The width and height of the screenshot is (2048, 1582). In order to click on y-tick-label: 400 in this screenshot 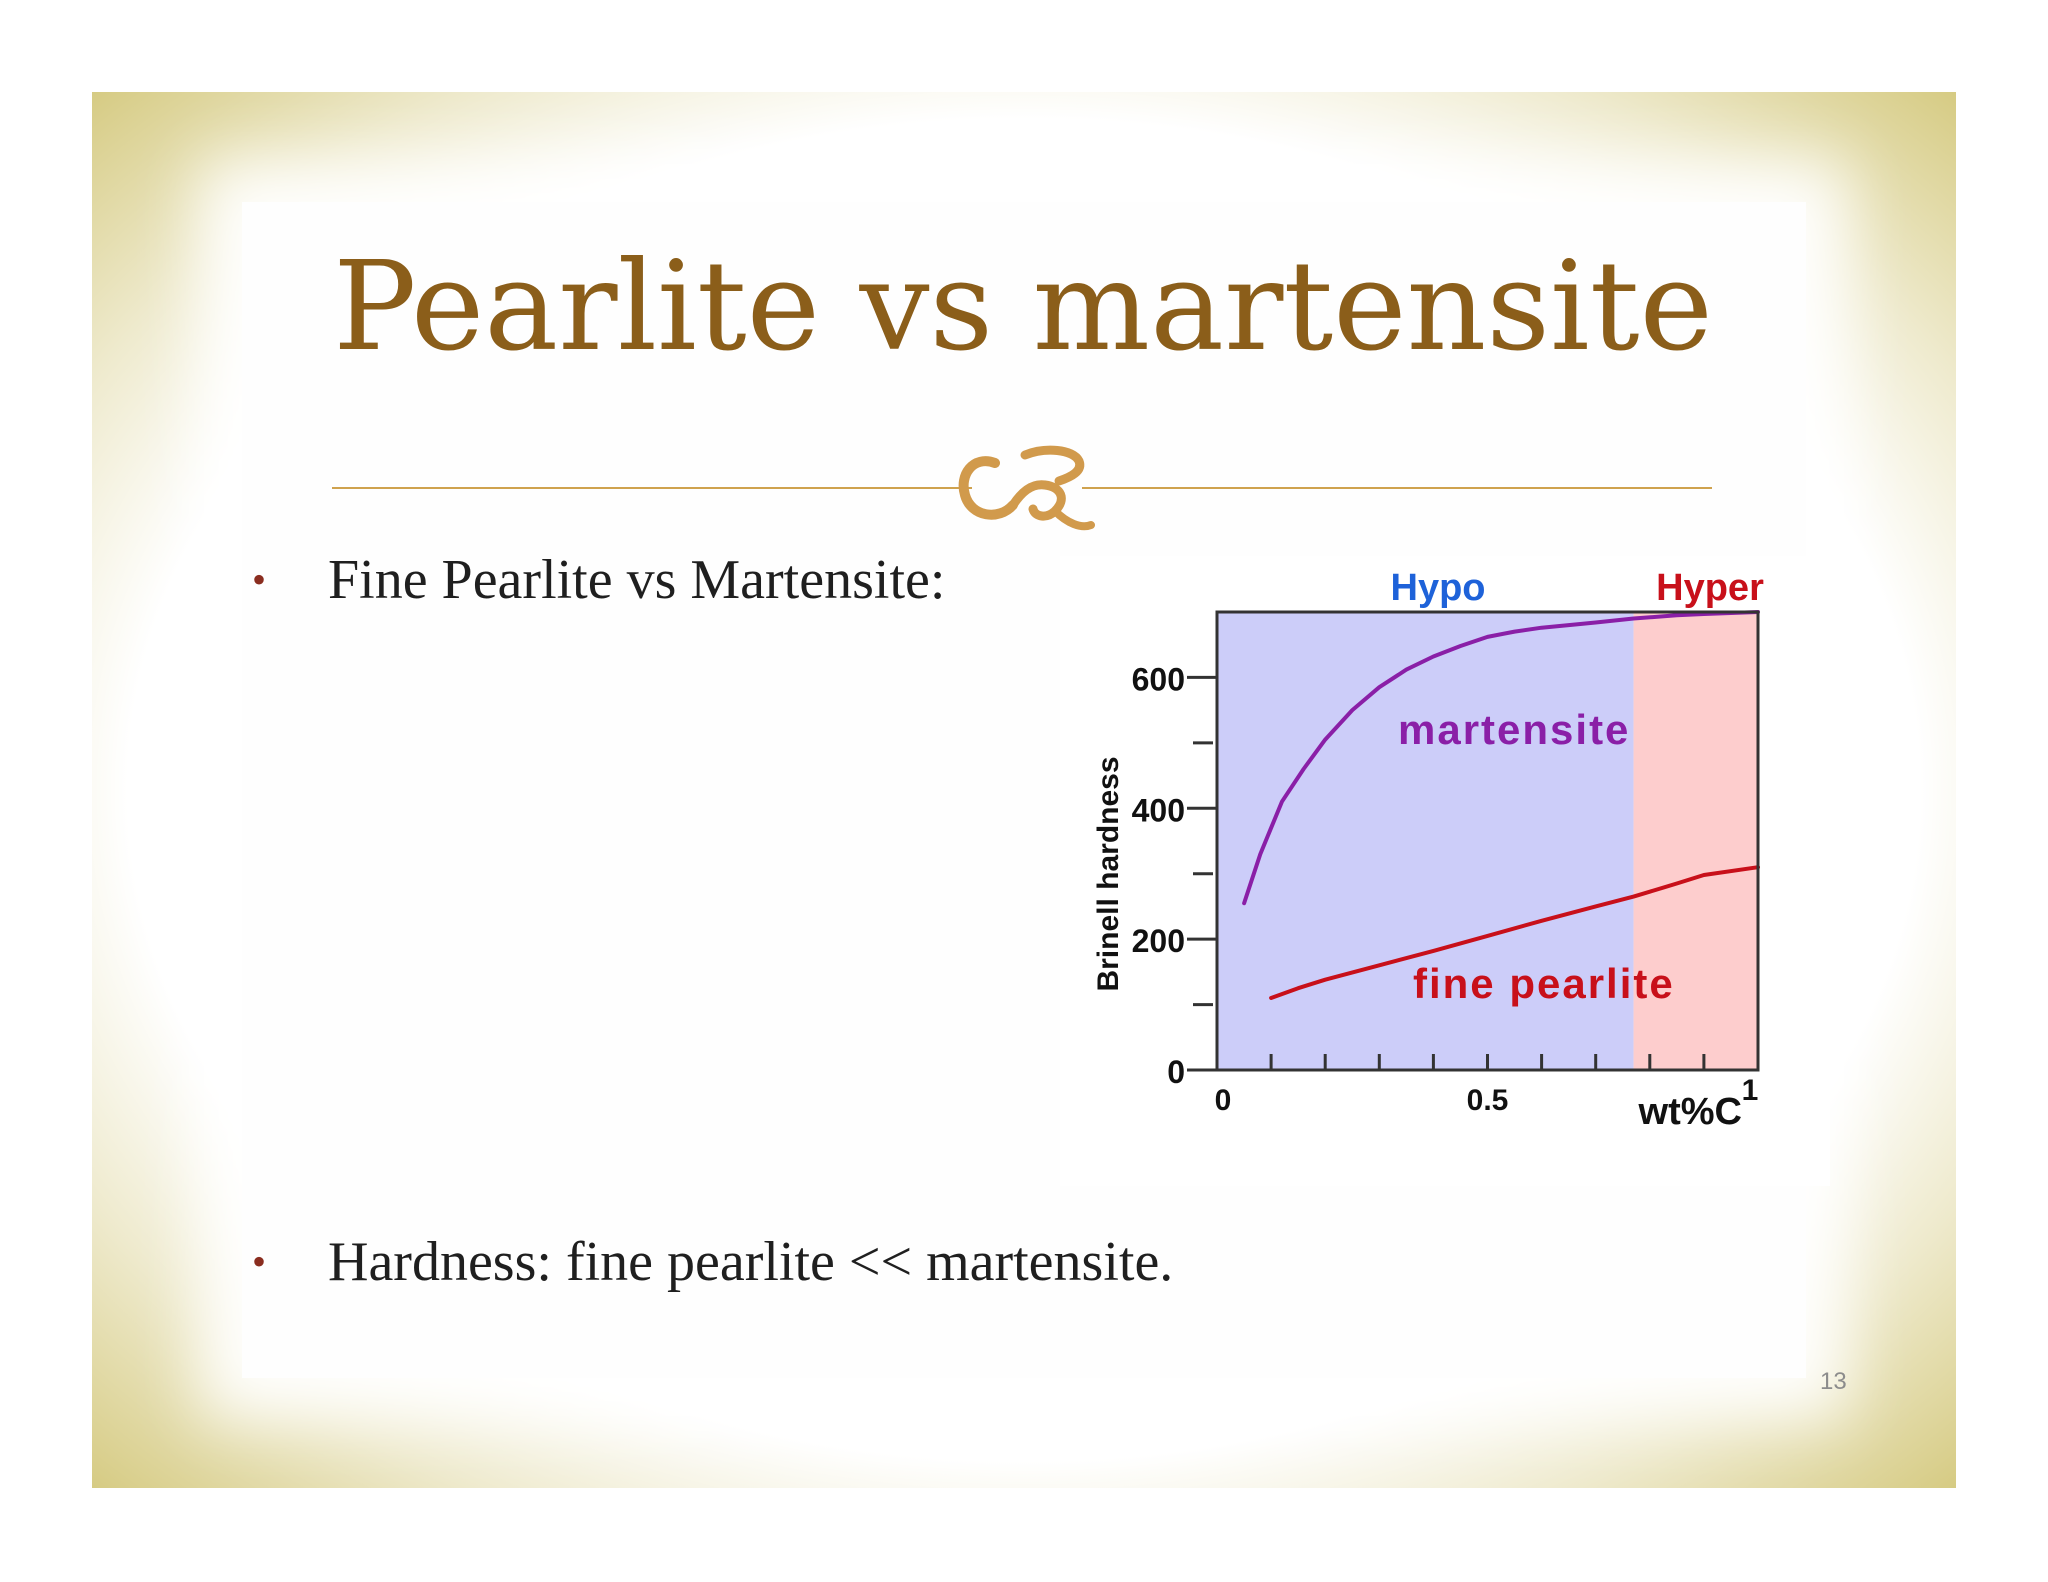, I will do `click(1158, 810)`.